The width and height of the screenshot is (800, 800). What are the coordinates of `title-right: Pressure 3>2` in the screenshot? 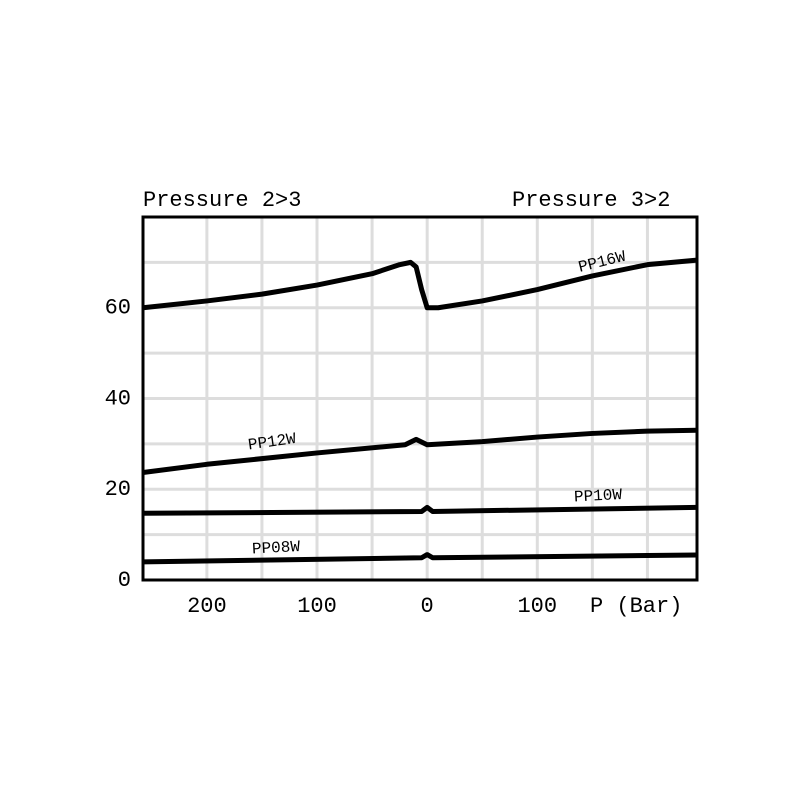 It's located at (591, 200).